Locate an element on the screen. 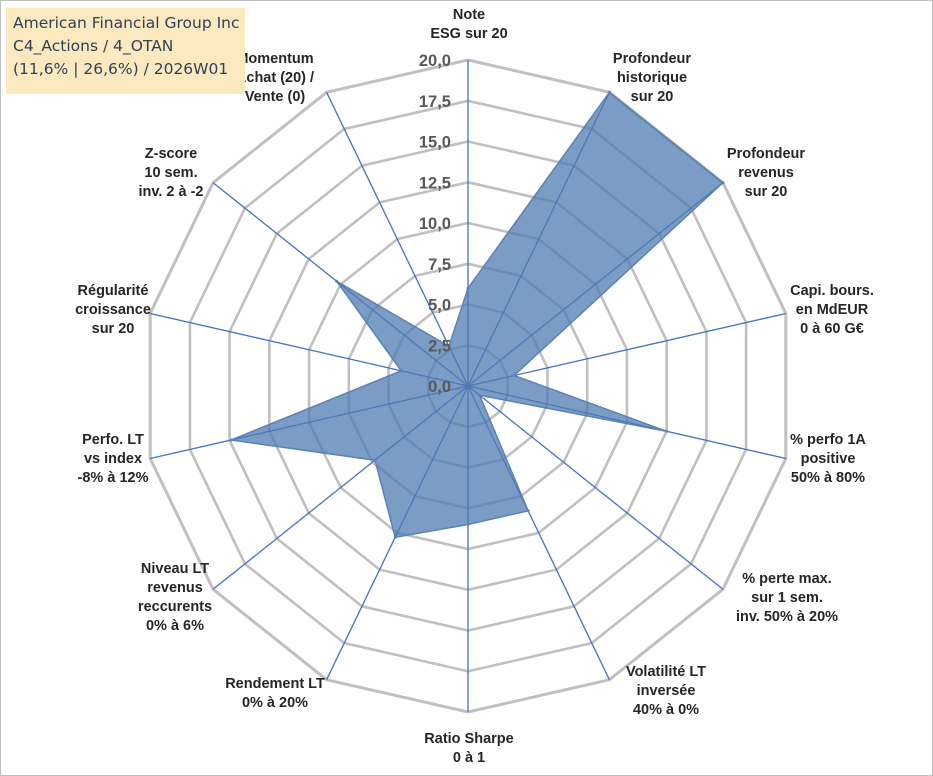 This screenshot has height=776, width=933. axis-label-12-line-1: 10 sem. is located at coordinates (170, 173).